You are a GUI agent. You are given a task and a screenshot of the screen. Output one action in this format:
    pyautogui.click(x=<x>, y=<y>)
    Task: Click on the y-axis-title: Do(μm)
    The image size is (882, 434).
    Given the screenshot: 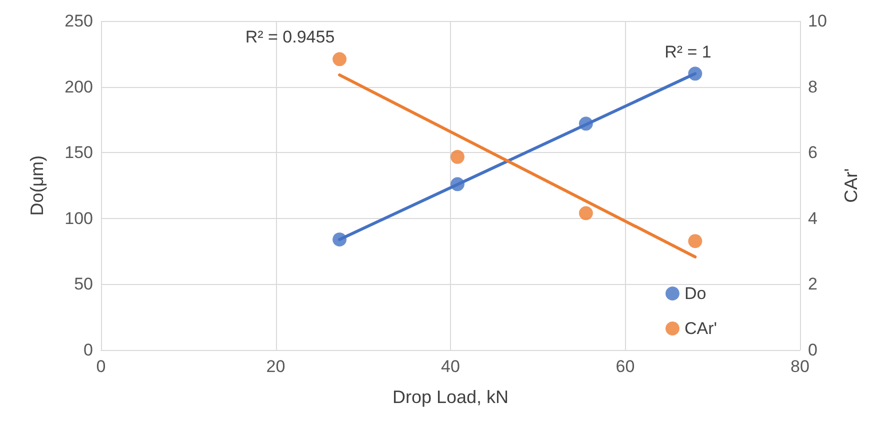 What is the action you would take?
    pyautogui.click(x=37, y=185)
    